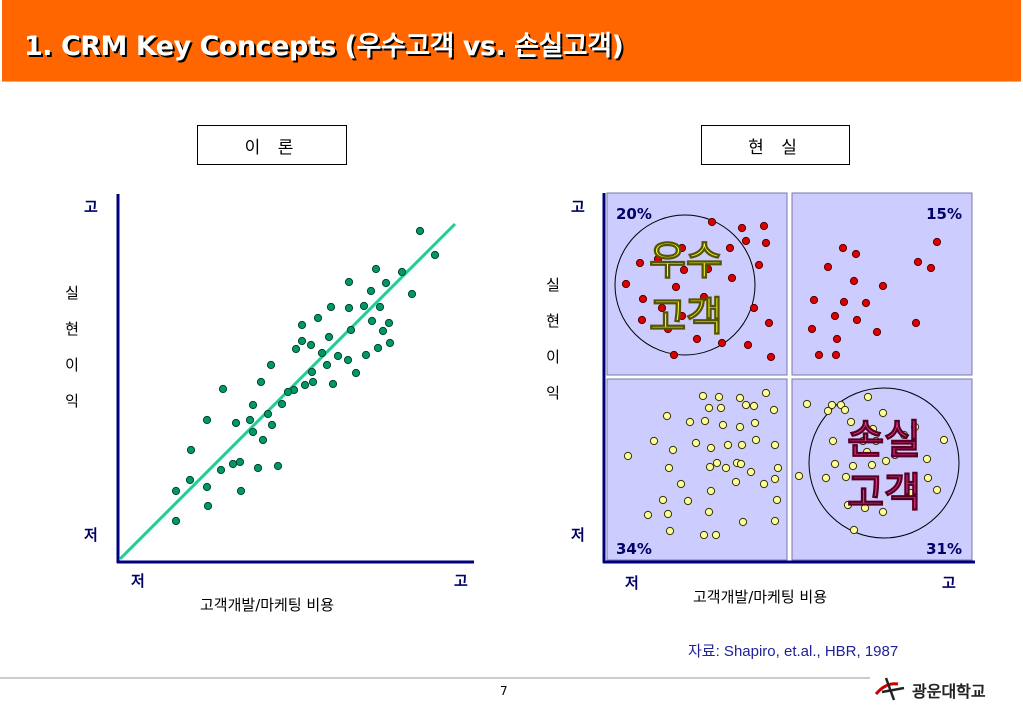 The image size is (1023, 708). What do you see at coordinates (461, 581) in the screenshot?
I see `left-x-high: 고` at bounding box center [461, 581].